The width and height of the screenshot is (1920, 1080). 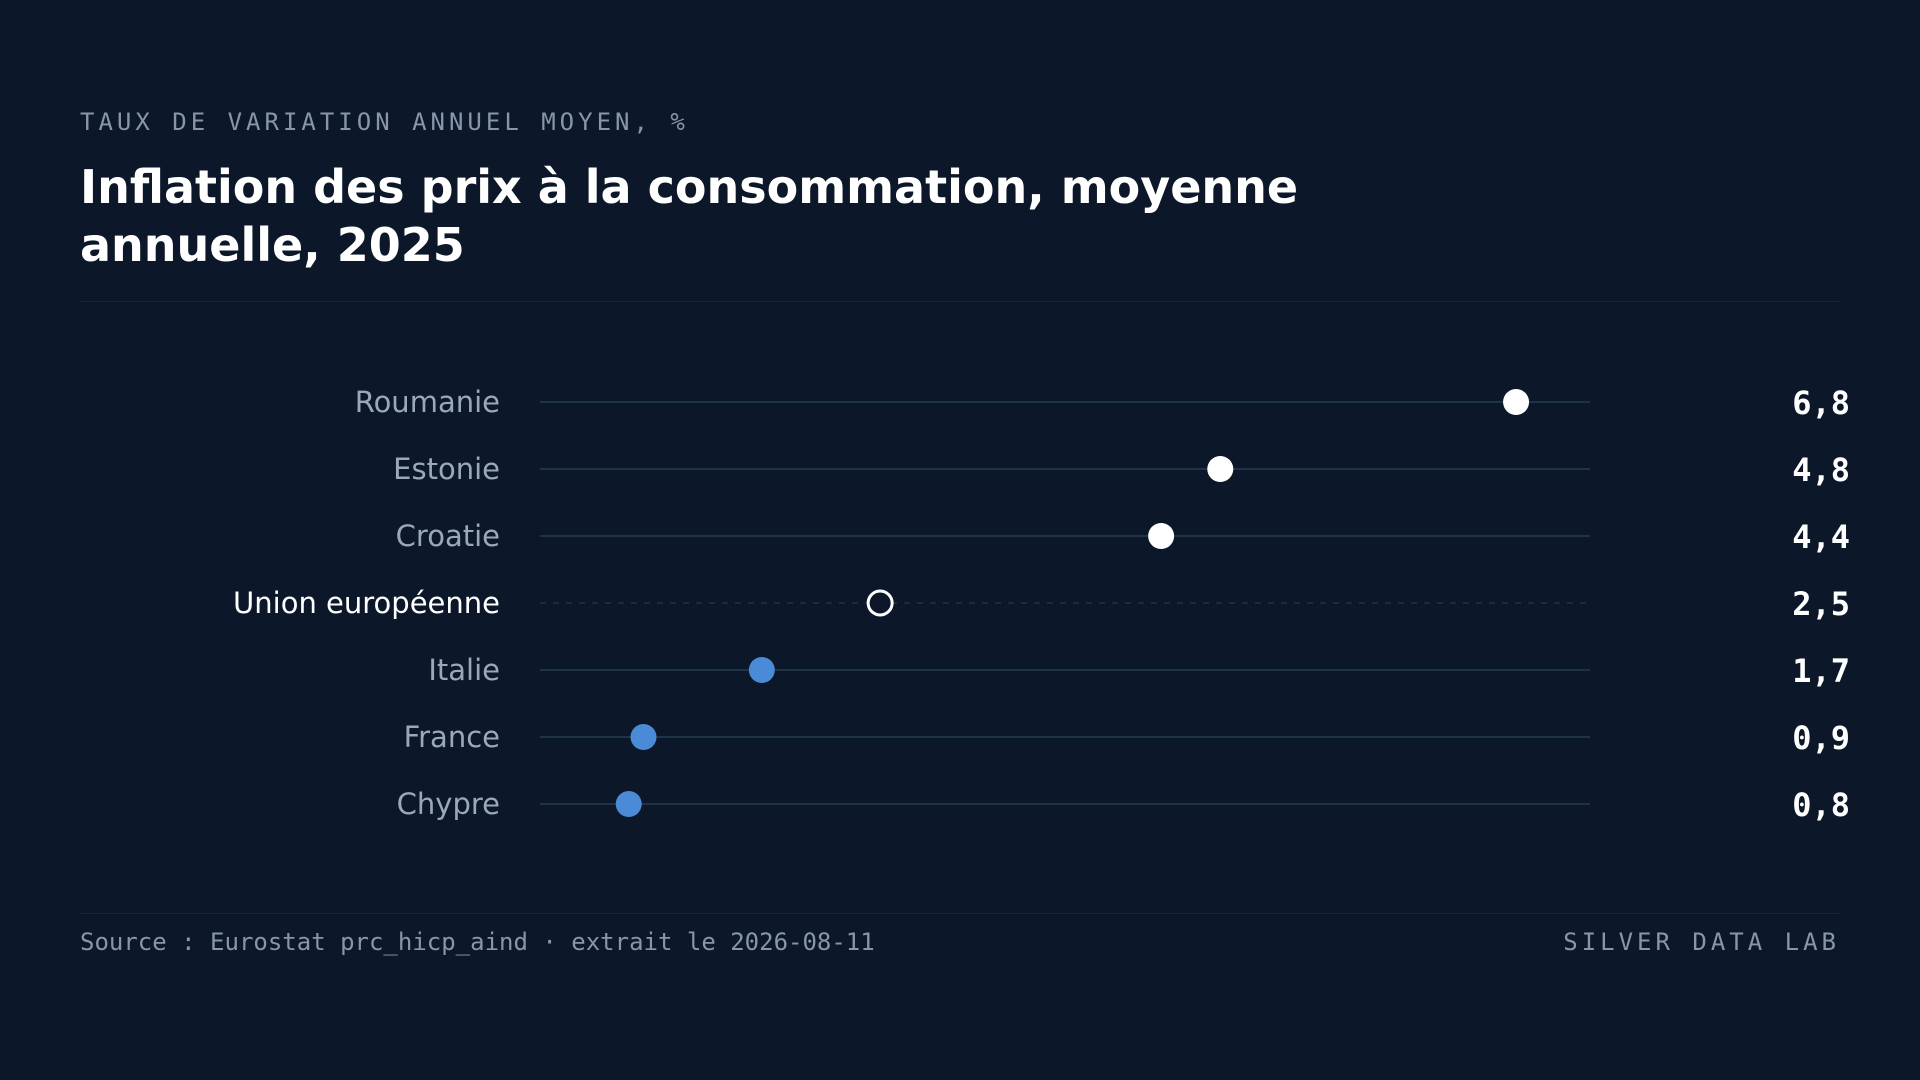 I want to click on value-label-croatie: 4,4, so click(x=1821, y=537).